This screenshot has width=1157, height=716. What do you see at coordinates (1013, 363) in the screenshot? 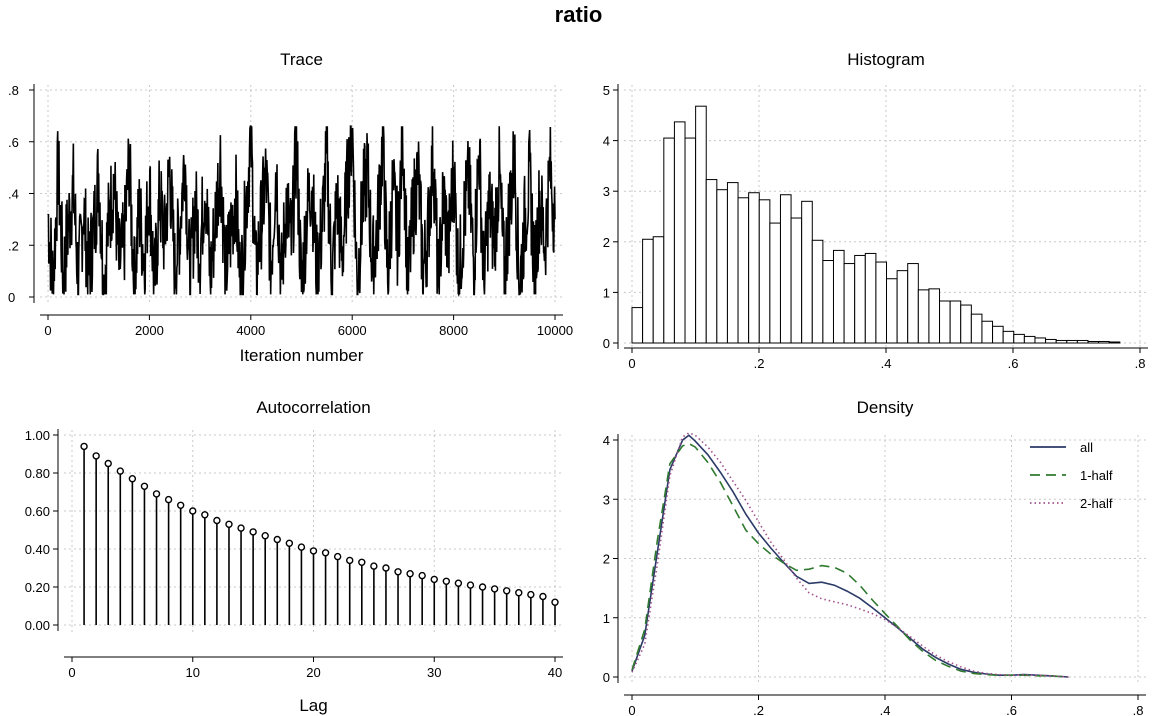
I see `hist-xtick-label: .6` at bounding box center [1013, 363].